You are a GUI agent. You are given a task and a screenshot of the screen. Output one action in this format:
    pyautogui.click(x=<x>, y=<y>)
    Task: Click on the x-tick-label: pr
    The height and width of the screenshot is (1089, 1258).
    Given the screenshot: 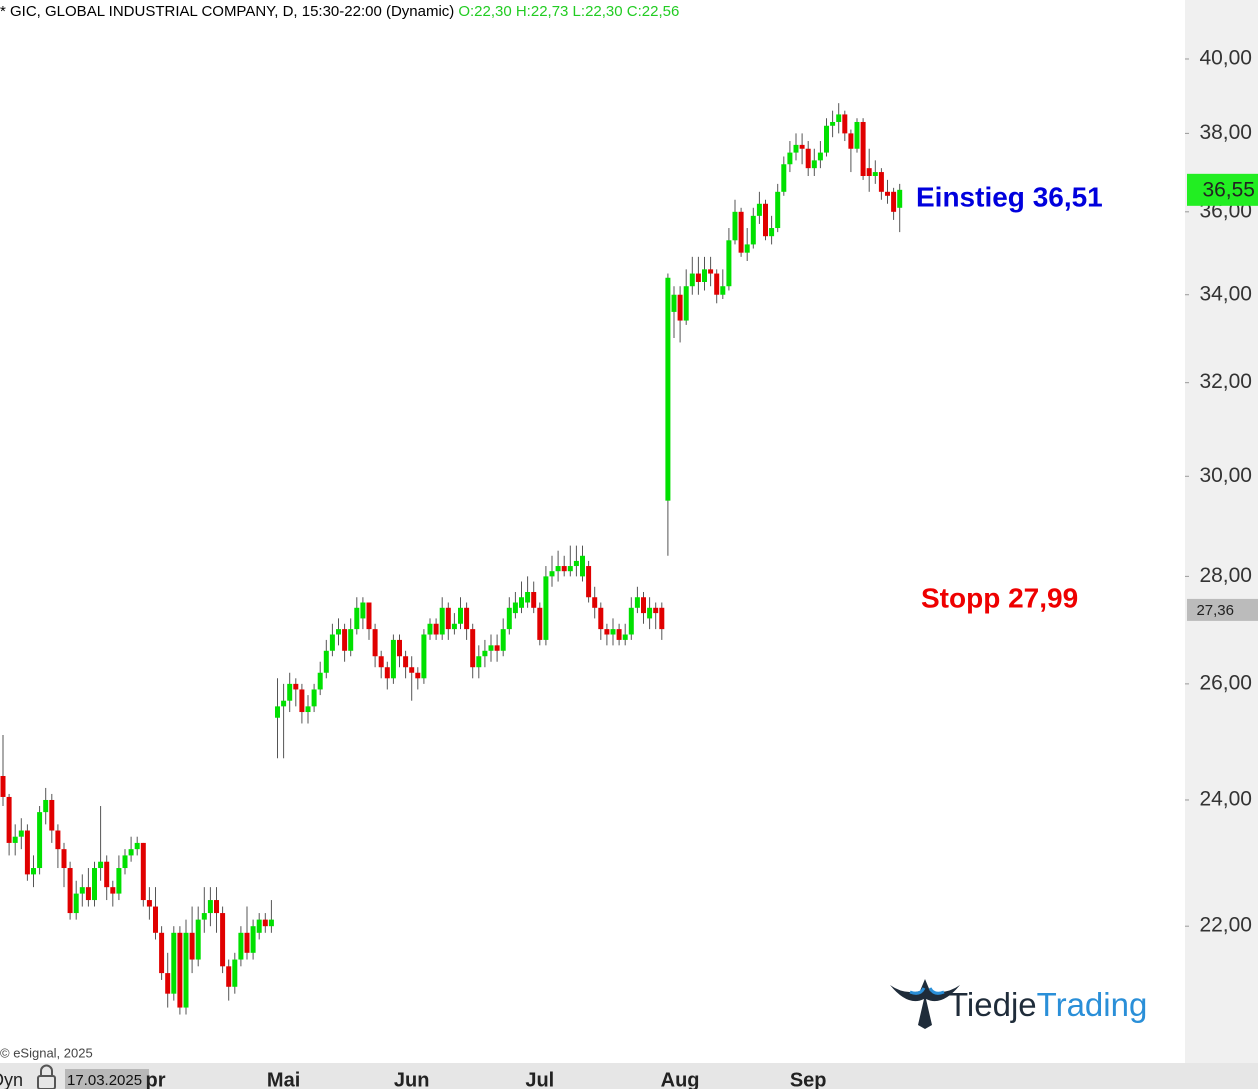 What is the action you would take?
    pyautogui.click(x=156, y=1079)
    